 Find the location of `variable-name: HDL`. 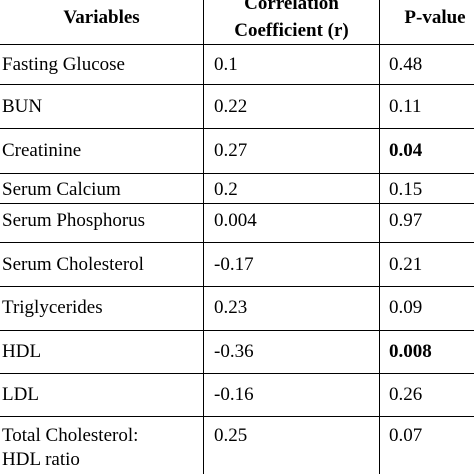

variable-name: HDL is located at coordinates (22, 351).